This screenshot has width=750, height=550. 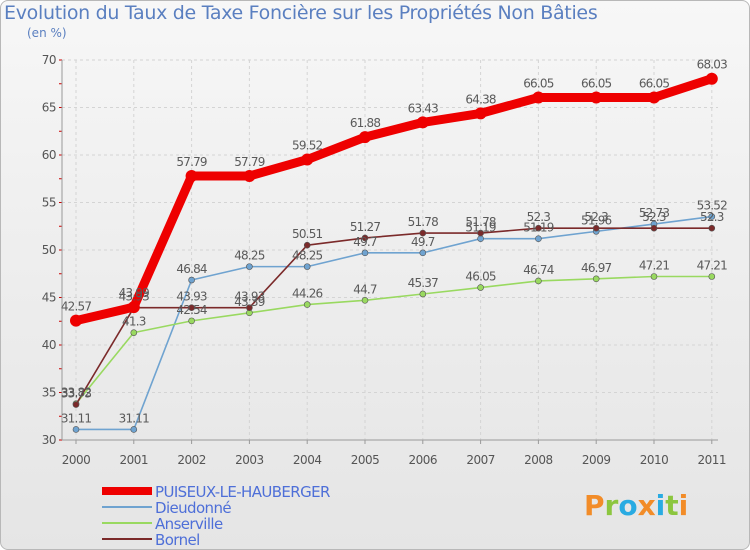 What do you see at coordinates (365, 289) in the screenshot?
I see `data-label-anserville: 44.7` at bounding box center [365, 289].